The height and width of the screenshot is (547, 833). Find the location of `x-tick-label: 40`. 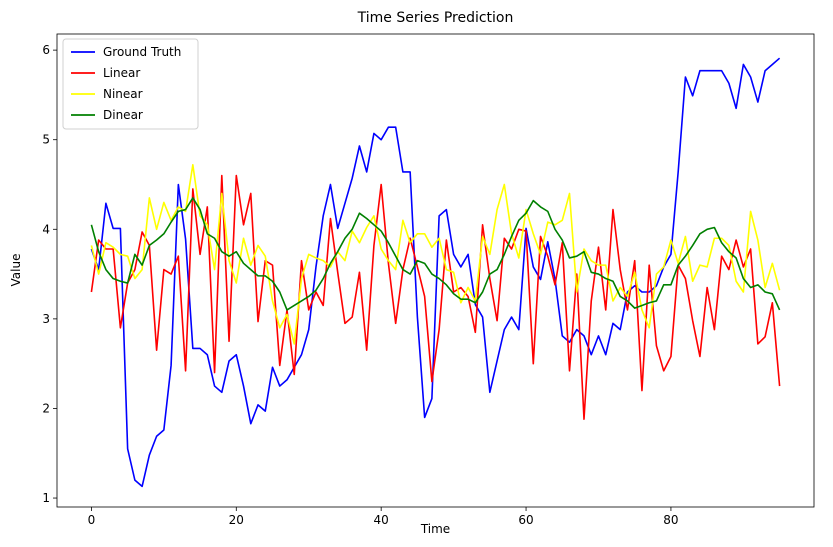

x-tick-label: 40 is located at coordinates (381, 520).